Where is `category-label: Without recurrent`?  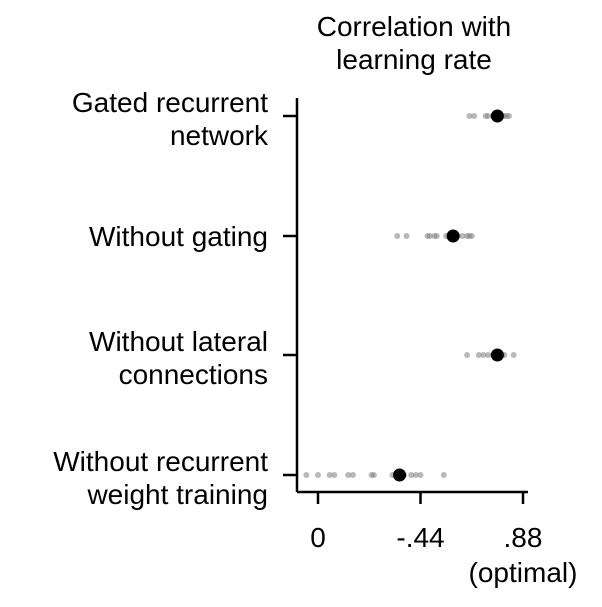
category-label: Without recurrent is located at coordinates (160, 461).